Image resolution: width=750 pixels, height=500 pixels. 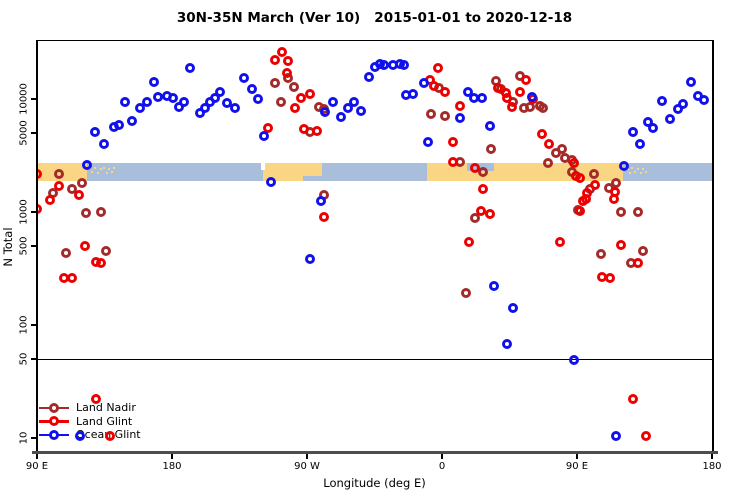 What do you see at coordinates (108, 435) in the screenshot?
I see `legend-label-ocean-glint: Ocean Glint` at bounding box center [108, 435].